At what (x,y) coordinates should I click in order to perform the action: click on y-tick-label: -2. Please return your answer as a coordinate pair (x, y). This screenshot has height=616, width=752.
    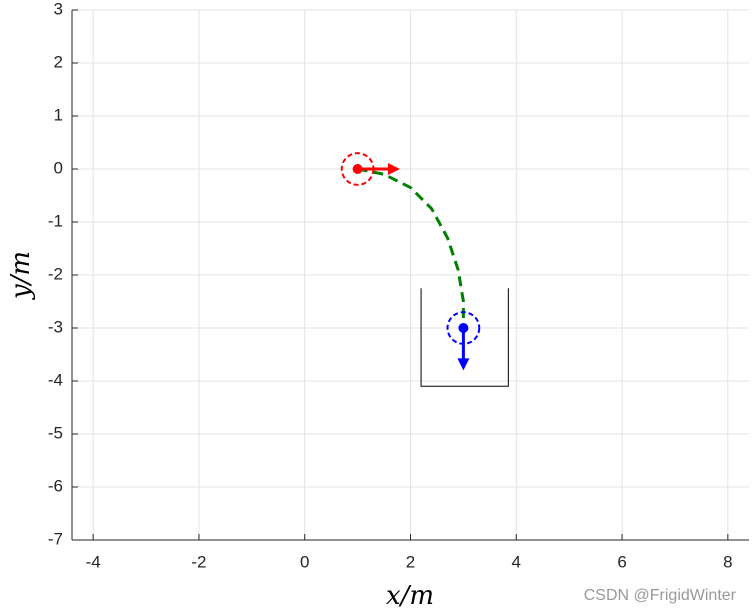
    Looking at the image, I should click on (55, 273).